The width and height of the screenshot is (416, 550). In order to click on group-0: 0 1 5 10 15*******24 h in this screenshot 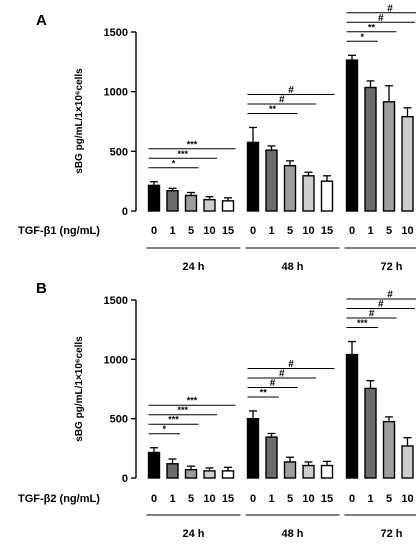, I will do `click(193, 206)`.